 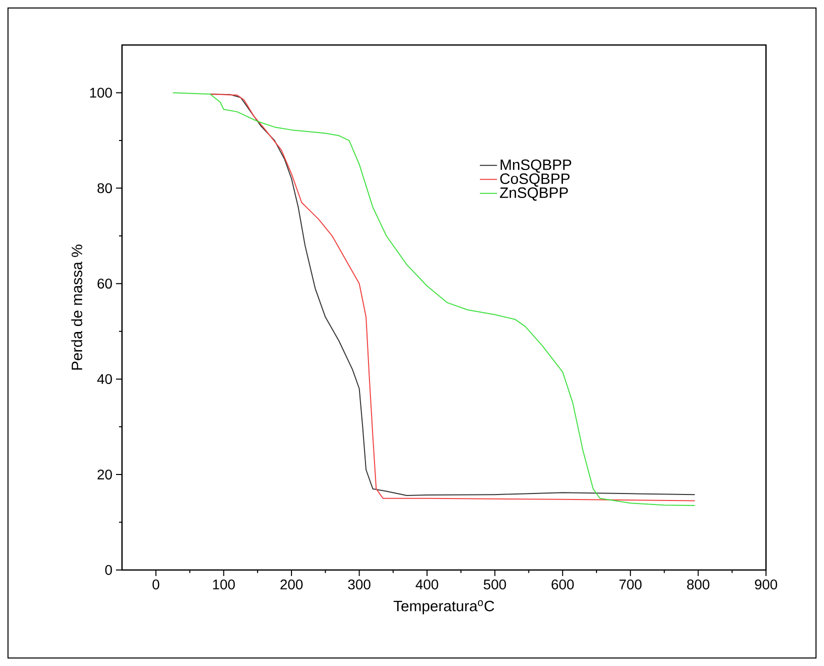 I want to click on x-tick-label: 700, so click(x=630, y=585).